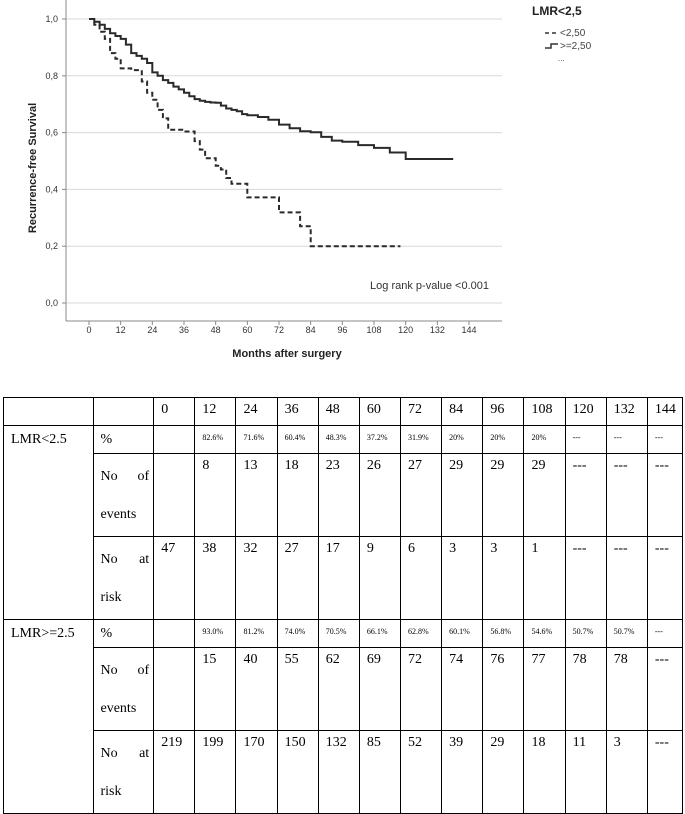 Image resolution: width=685 pixels, height=814 pixels. Describe the element at coordinates (342, 330) in the screenshot. I see `x-tick-label: 96` at that location.